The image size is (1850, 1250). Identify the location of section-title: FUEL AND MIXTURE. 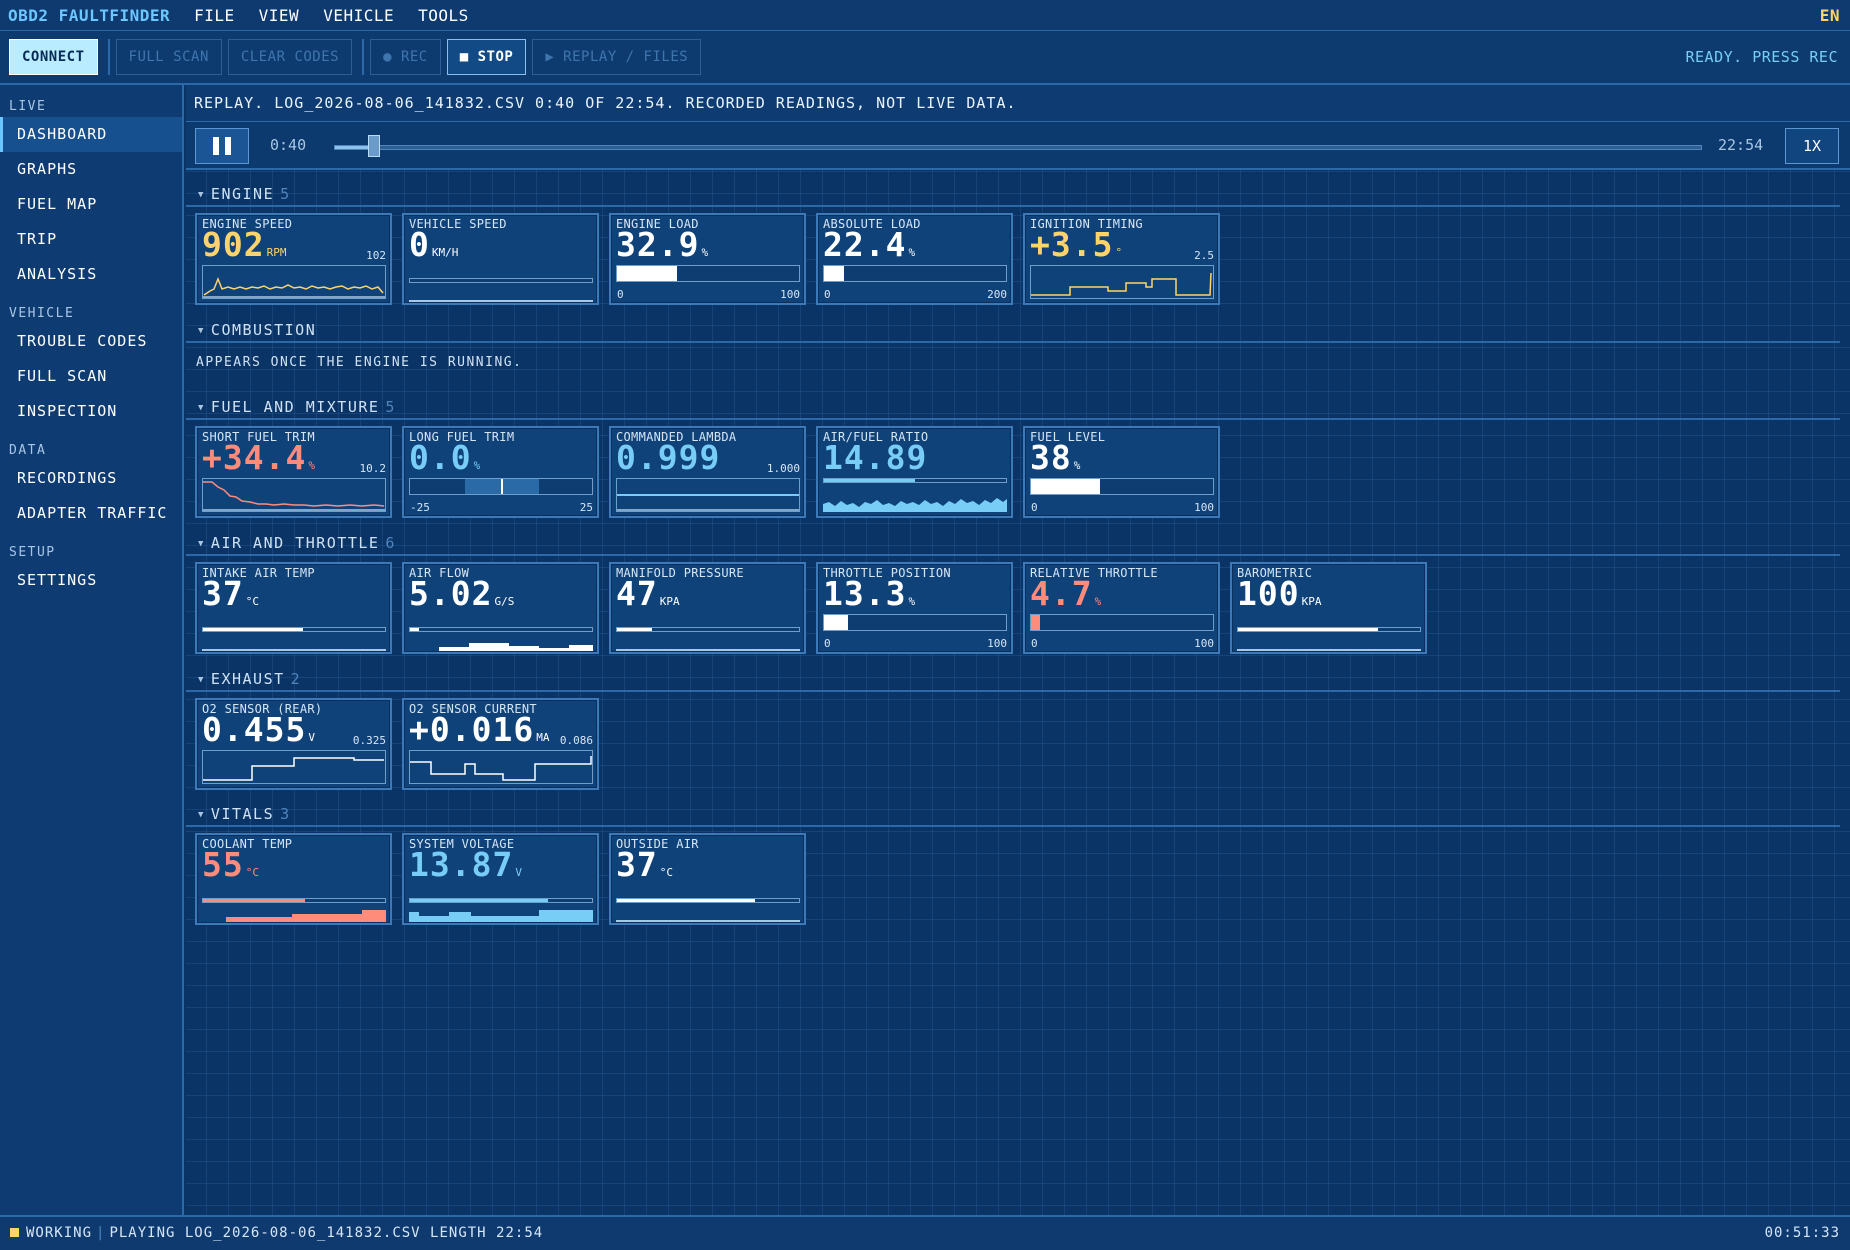
(295, 407).